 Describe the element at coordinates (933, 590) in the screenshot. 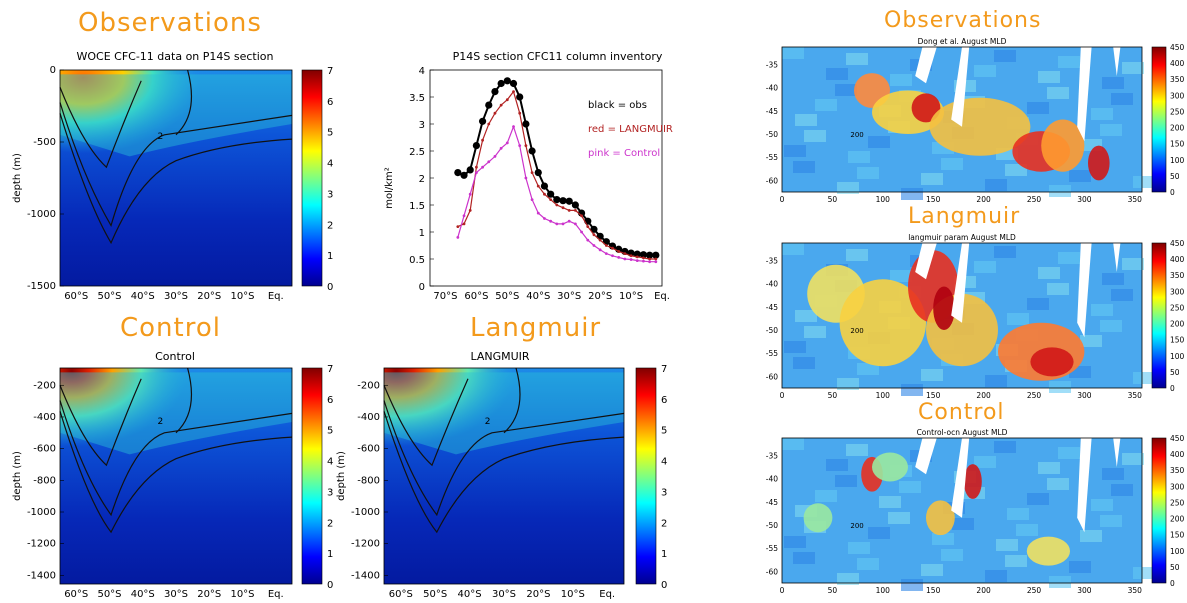

I see `mld-x-tick-label: 150` at that location.